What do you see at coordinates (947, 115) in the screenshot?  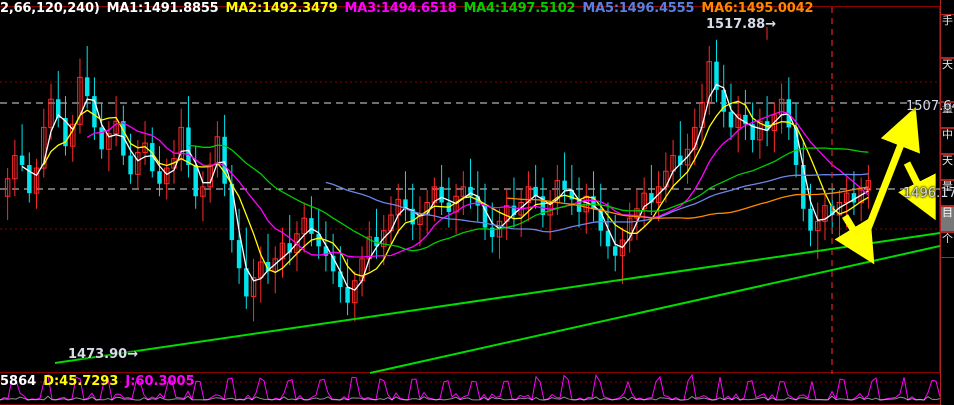 I see `toolbar-item-3: 量` at bounding box center [947, 115].